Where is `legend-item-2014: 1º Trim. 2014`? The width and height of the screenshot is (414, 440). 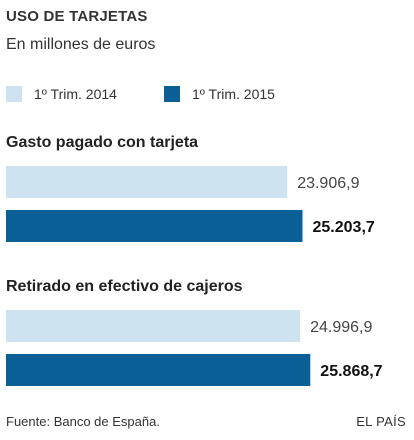
legend-item-2014: 1º Trim. 2014 is located at coordinates (61, 94).